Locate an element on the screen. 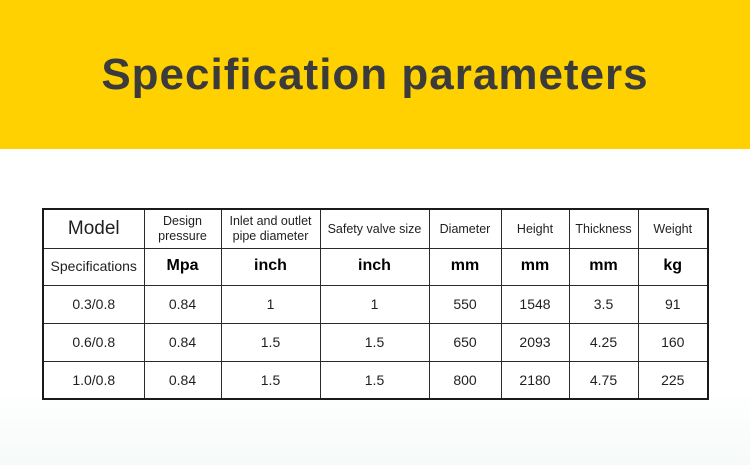 This screenshot has height=465, width=750. unit-cell-valve: inch is located at coordinates (374, 266).